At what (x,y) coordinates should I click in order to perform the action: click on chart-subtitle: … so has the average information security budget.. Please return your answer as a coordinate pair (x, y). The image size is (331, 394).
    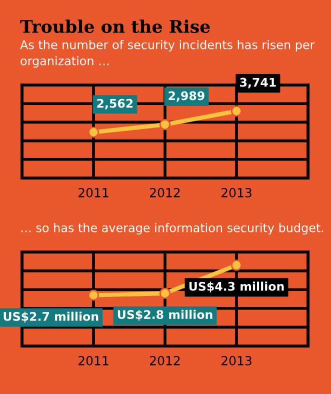
    Looking at the image, I should click on (172, 229).